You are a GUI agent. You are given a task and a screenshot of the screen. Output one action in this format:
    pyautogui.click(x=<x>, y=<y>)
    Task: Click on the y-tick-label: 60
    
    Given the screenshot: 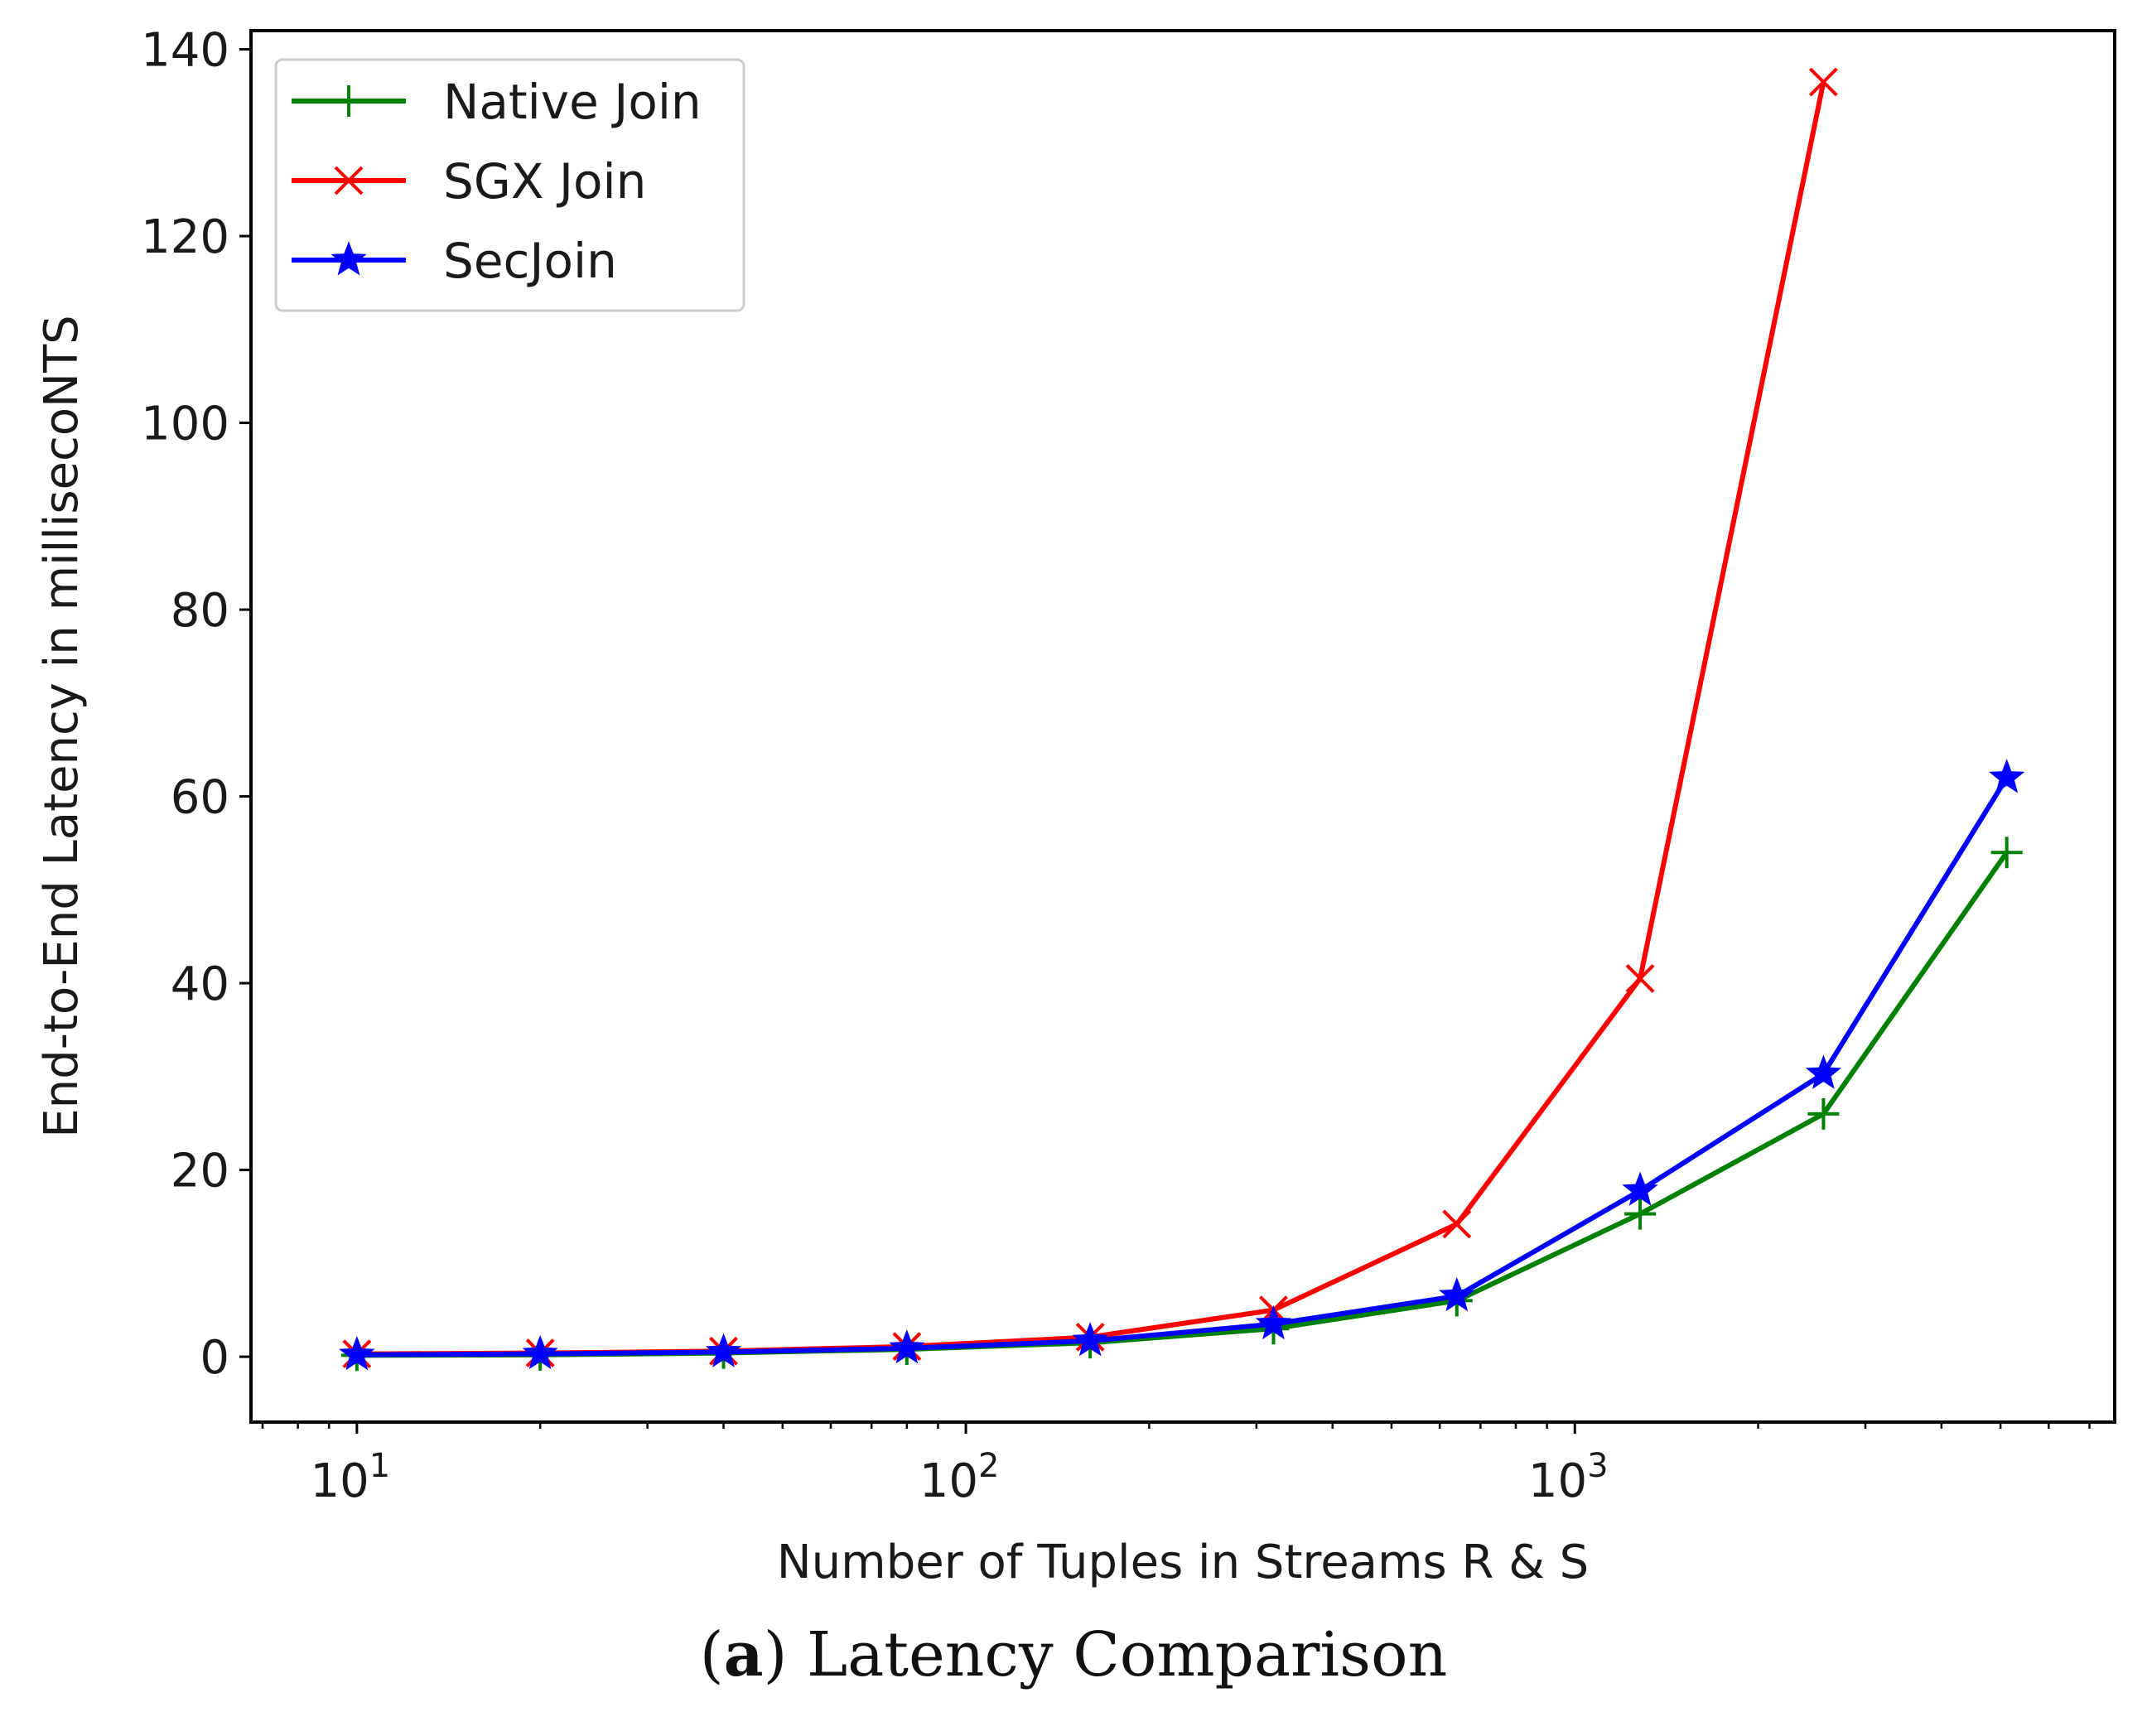 What is the action you would take?
    pyautogui.click(x=200, y=798)
    